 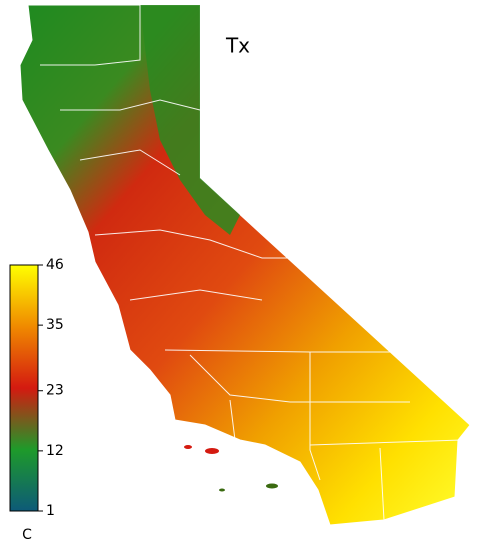 What do you see at coordinates (231, 468) in the screenshot?
I see `islands` at bounding box center [231, 468].